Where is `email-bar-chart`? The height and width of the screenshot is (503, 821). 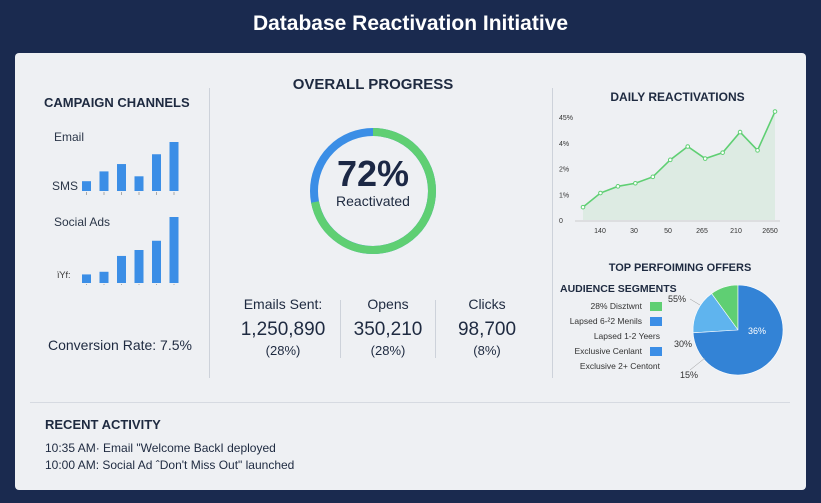
email-bar-chart is located at coordinates (130, 168).